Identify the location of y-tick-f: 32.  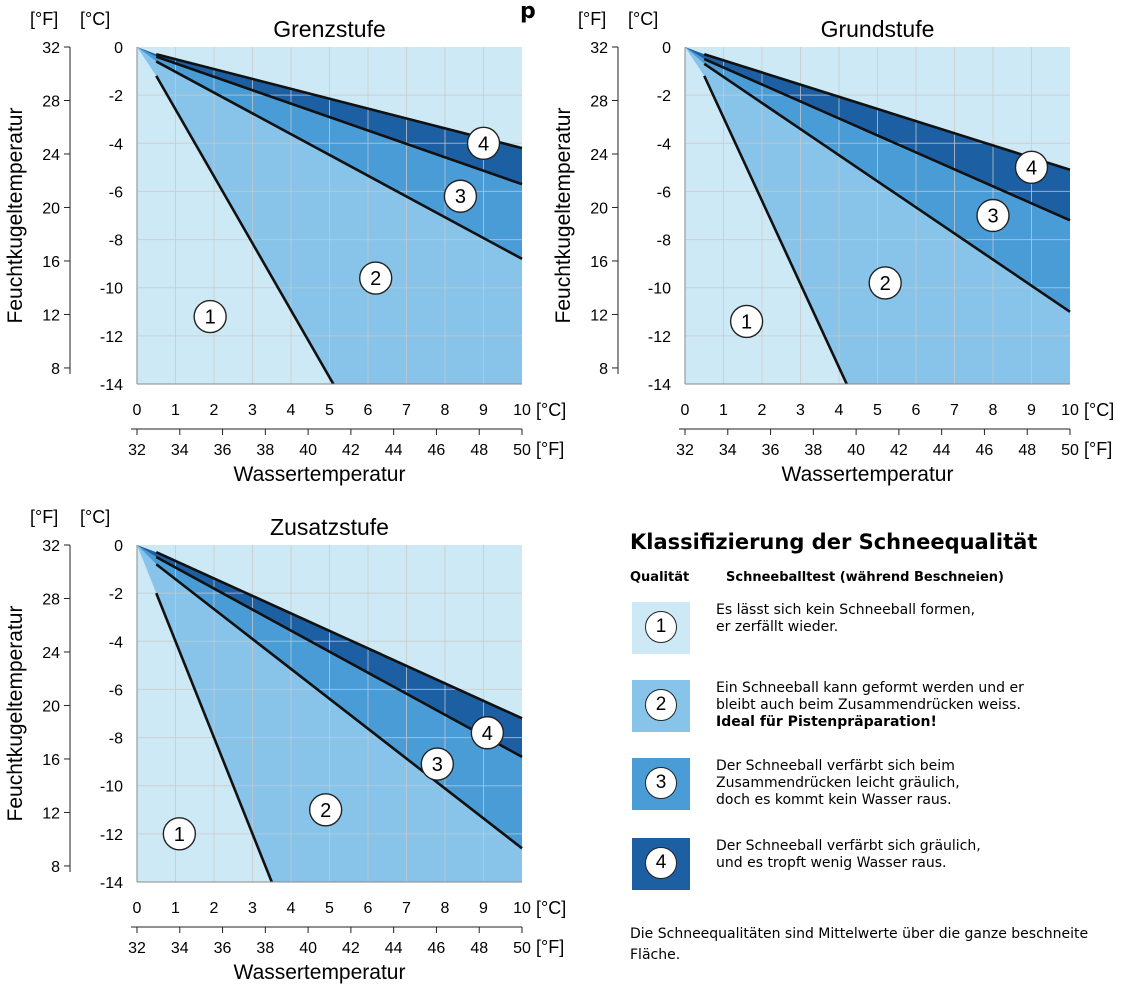
(51, 546).